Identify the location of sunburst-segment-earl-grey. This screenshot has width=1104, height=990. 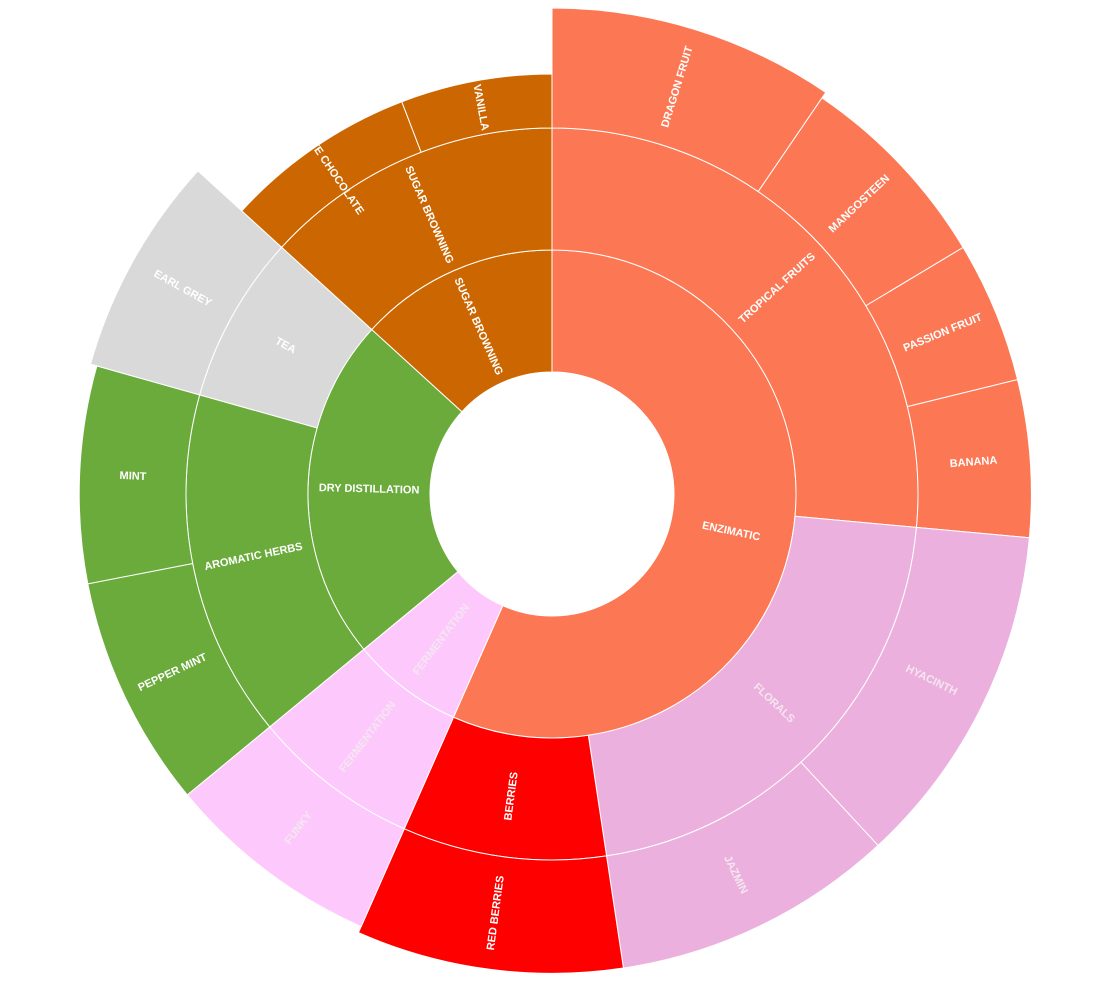
(186, 283).